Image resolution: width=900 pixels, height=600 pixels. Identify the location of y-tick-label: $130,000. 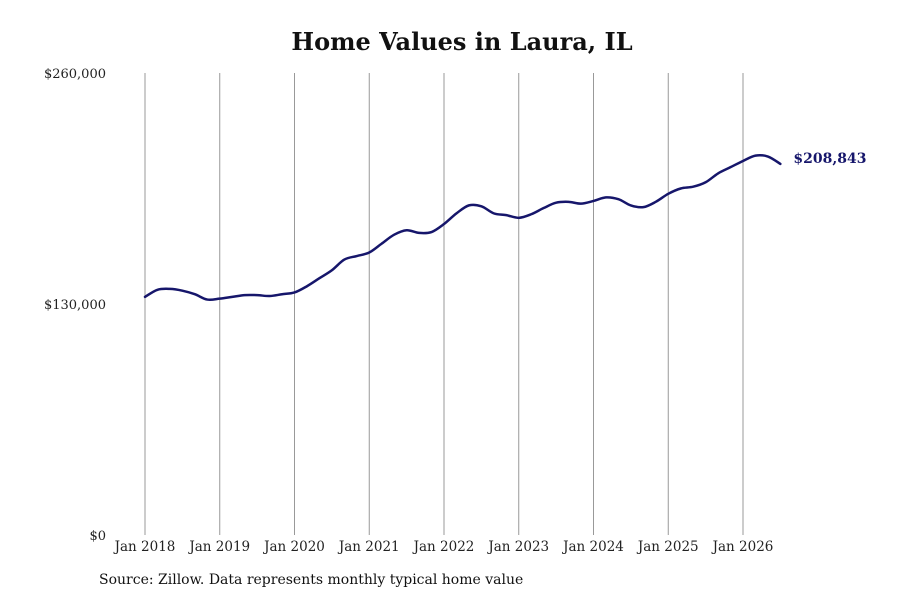
(75, 305).